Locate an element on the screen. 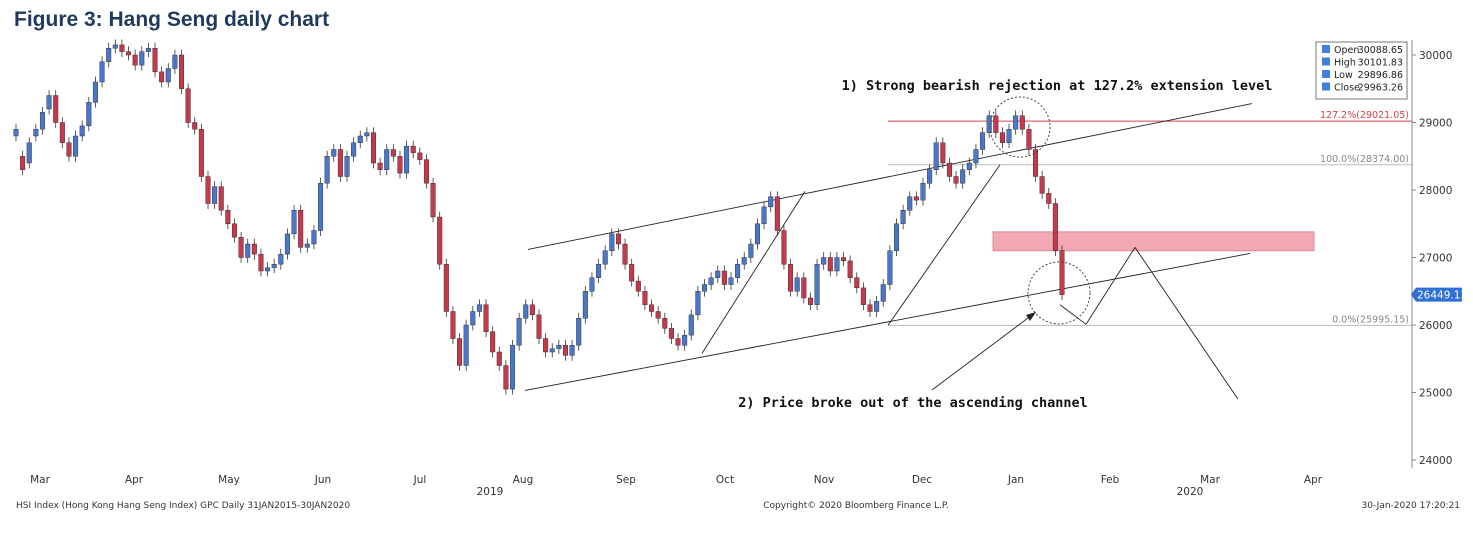  x-year-label: 2020 is located at coordinates (1190, 492).